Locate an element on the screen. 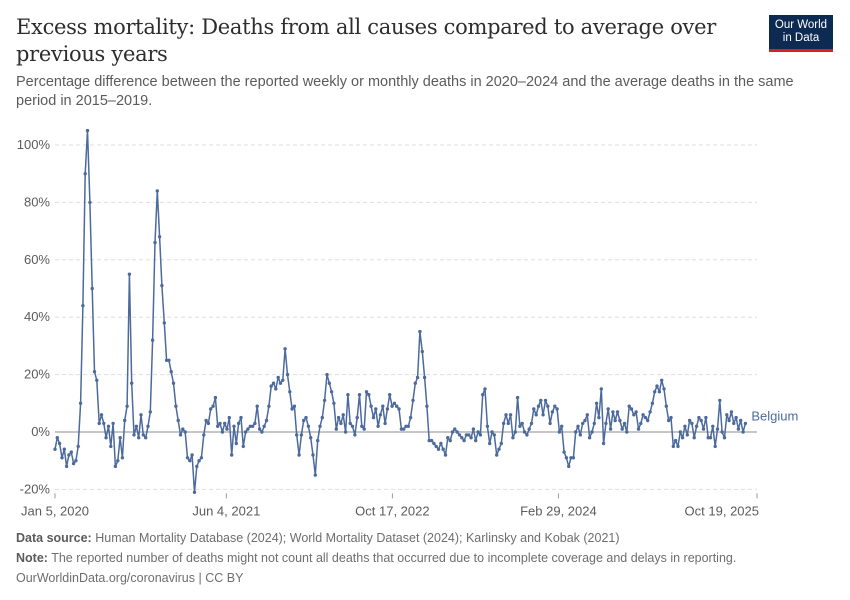 The height and width of the screenshot is (600, 850). series-label-layer: Belgium is located at coordinates (774, 415).